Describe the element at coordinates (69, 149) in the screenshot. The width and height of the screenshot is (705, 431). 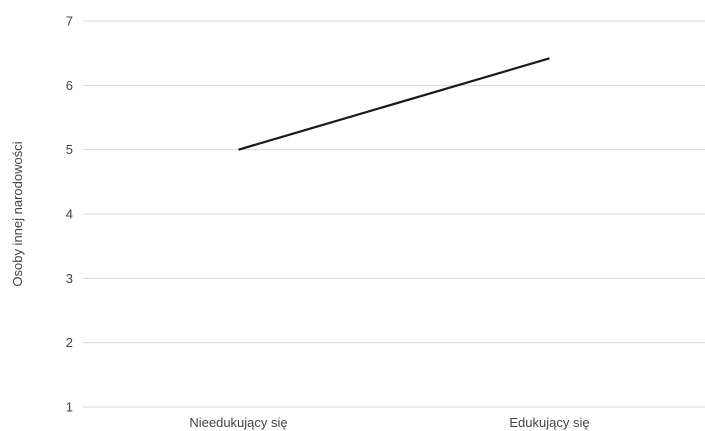
I see `y-tick-label-5: 5` at that location.